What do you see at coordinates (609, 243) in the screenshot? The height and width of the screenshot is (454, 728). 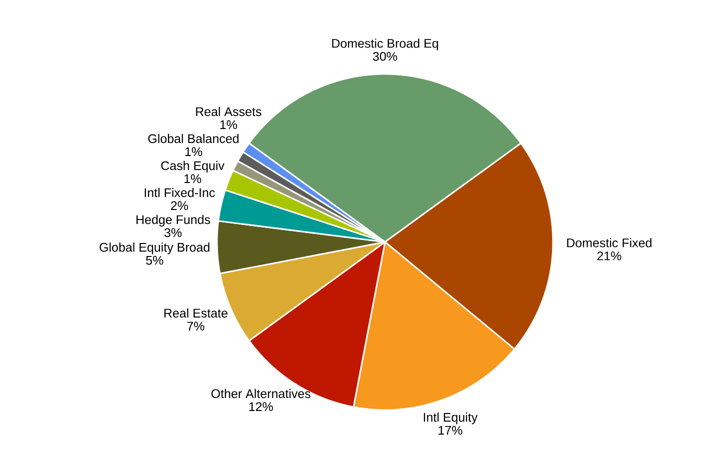 I see `slice-label: Domestic Fixed` at bounding box center [609, 243].